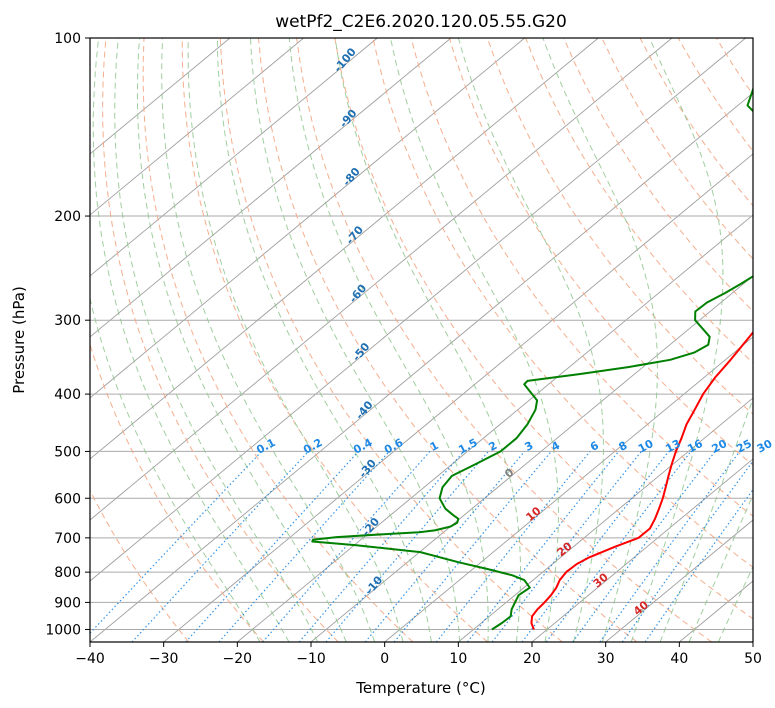  I want to click on x-tick-label: 20, so click(532, 659).